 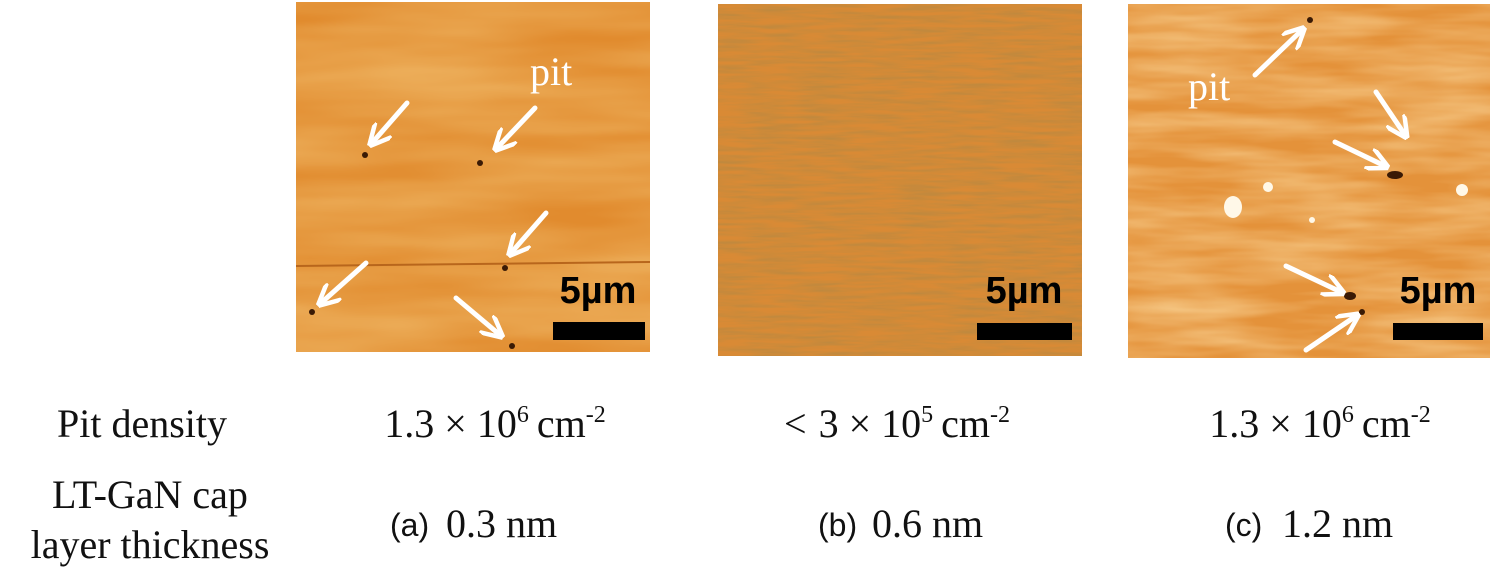 I want to click on panel-label: (b), so click(x=837, y=525).